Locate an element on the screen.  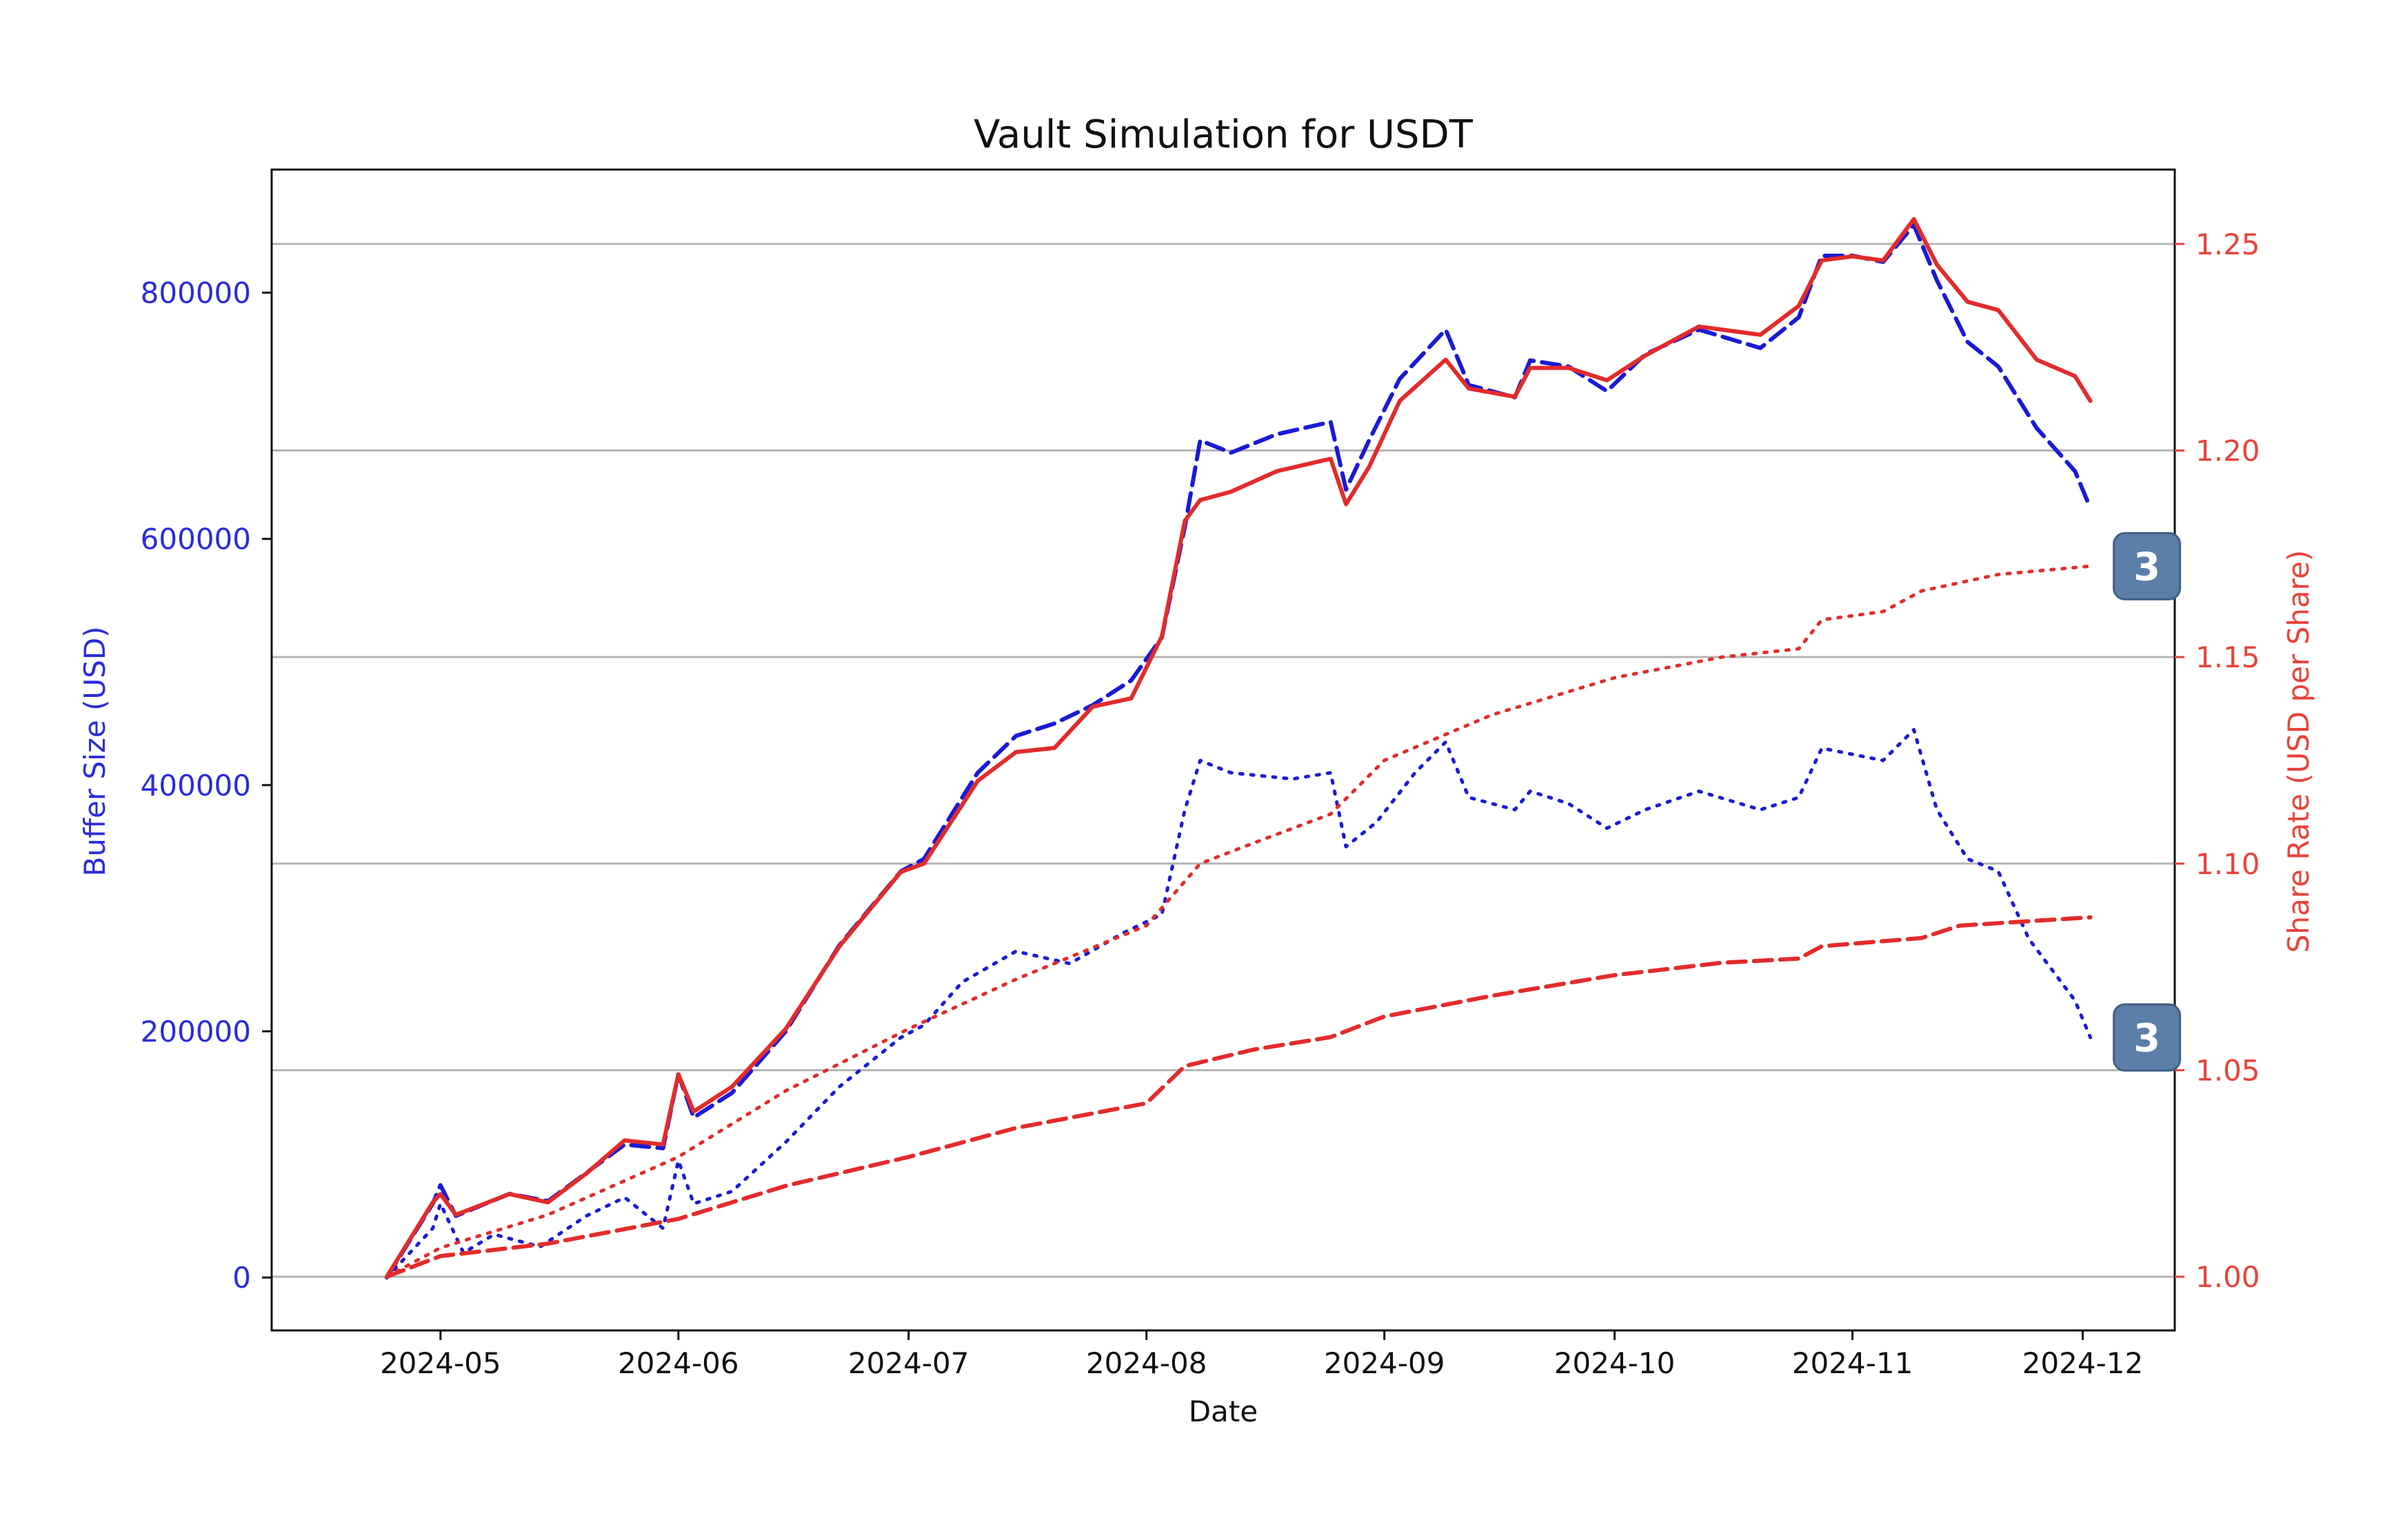
right-tick-label: 1.10 is located at coordinates (2227, 864).